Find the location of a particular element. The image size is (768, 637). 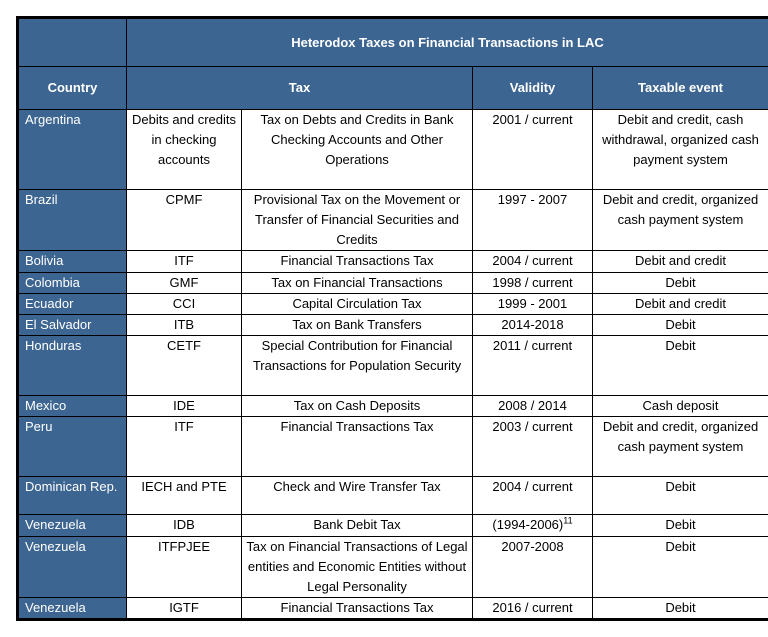

column-header-country: Country is located at coordinates (72, 88).